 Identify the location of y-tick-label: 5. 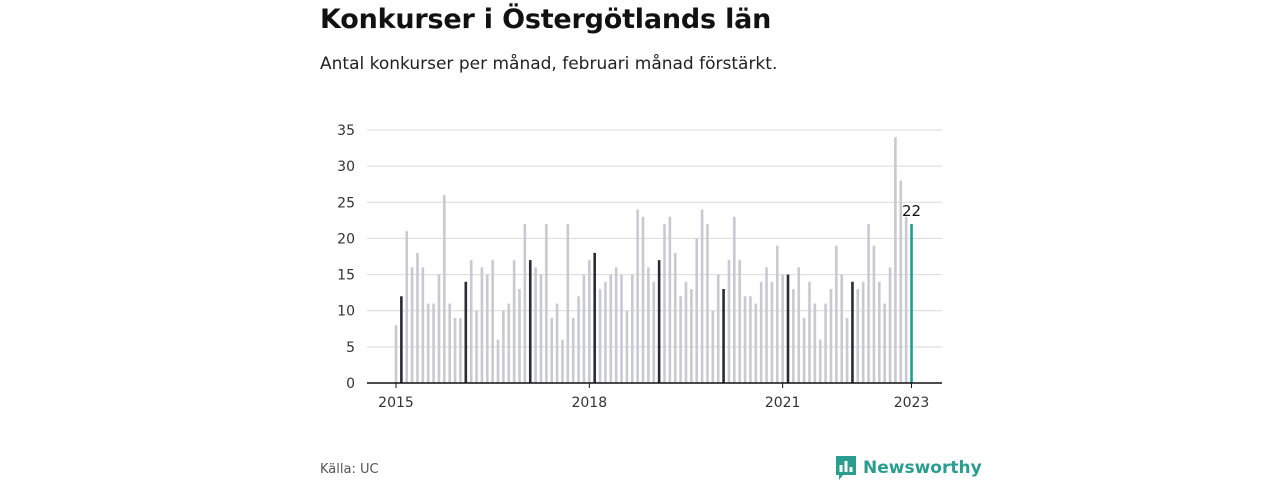
(350, 348).